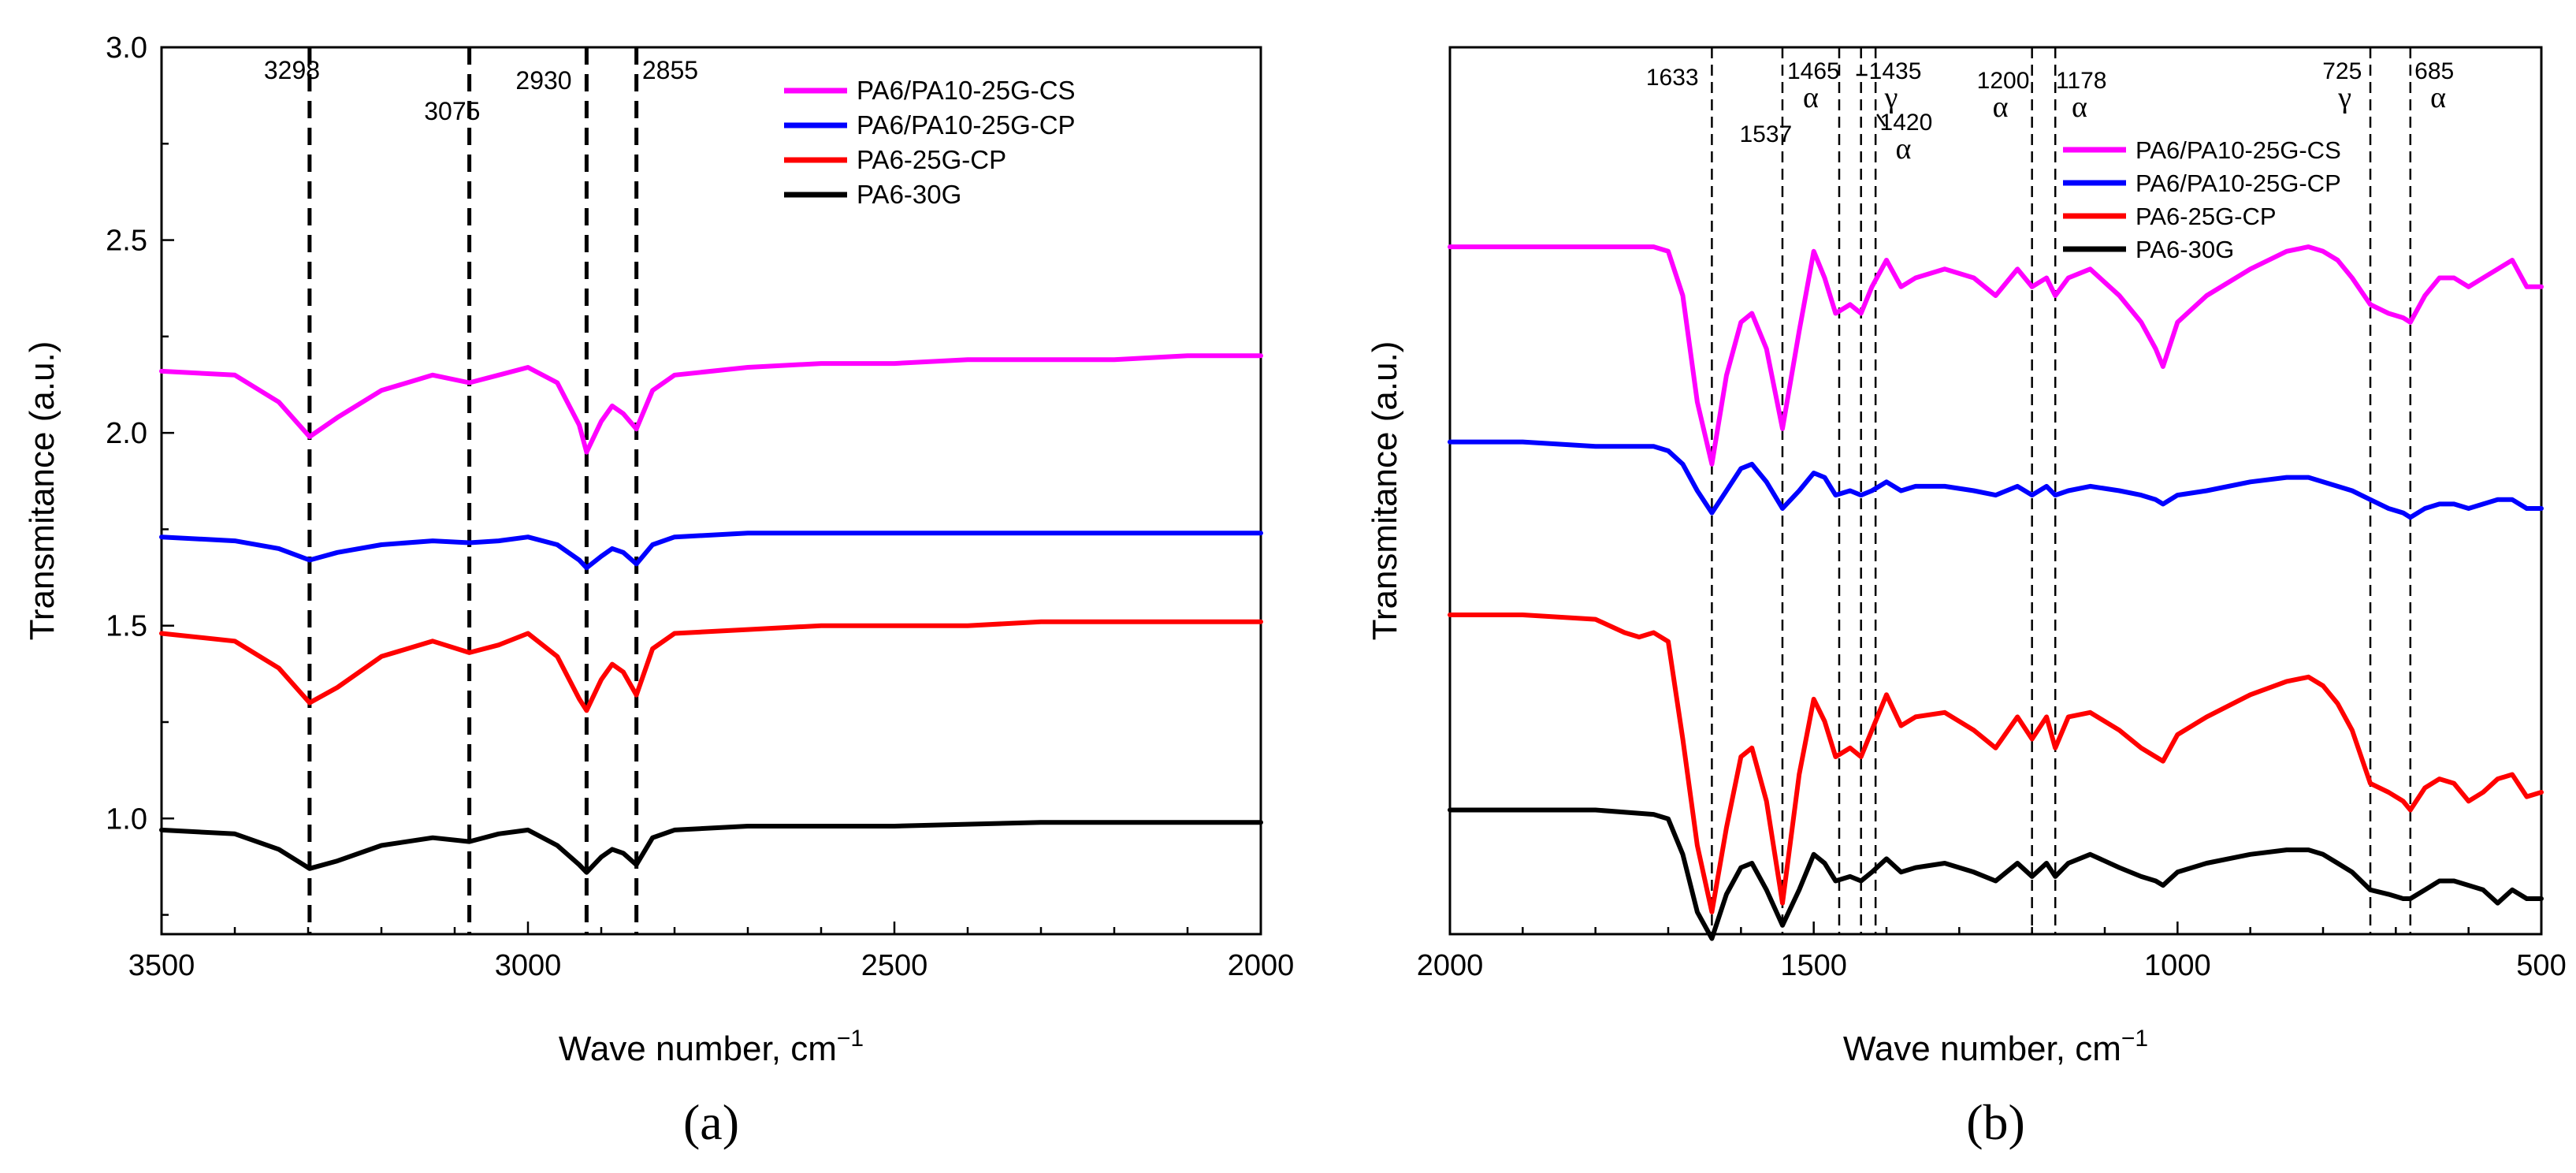  What do you see at coordinates (2081, 81) in the screenshot?
I see `peak-annotation: 1178` at bounding box center [2081, 81].